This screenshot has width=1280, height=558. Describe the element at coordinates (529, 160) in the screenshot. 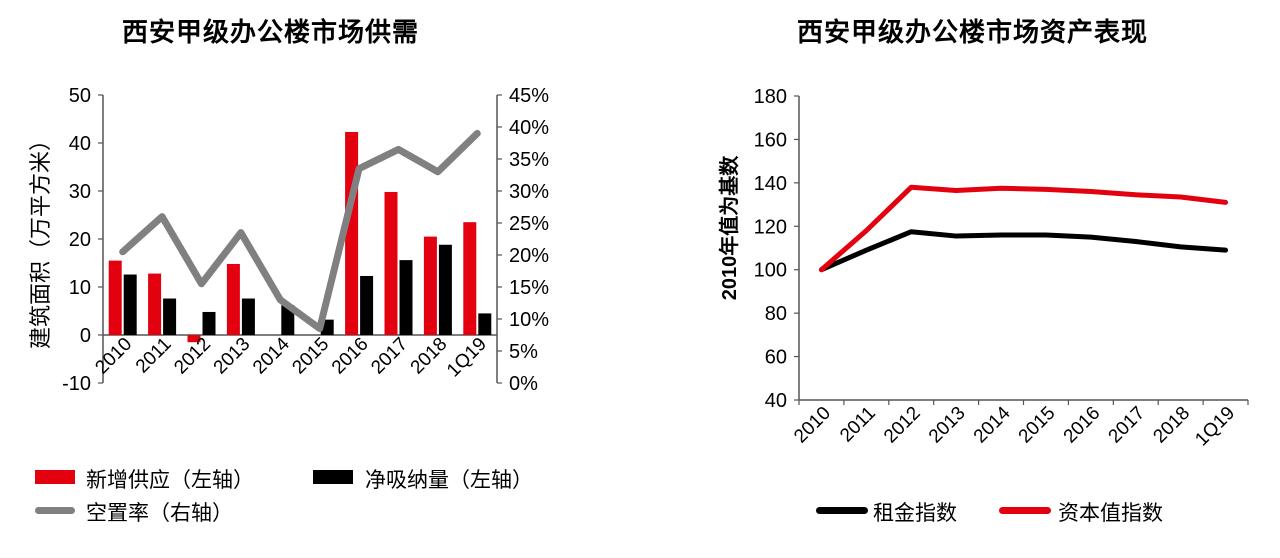

I see `right-axis-tick-label: 35%` at that location.